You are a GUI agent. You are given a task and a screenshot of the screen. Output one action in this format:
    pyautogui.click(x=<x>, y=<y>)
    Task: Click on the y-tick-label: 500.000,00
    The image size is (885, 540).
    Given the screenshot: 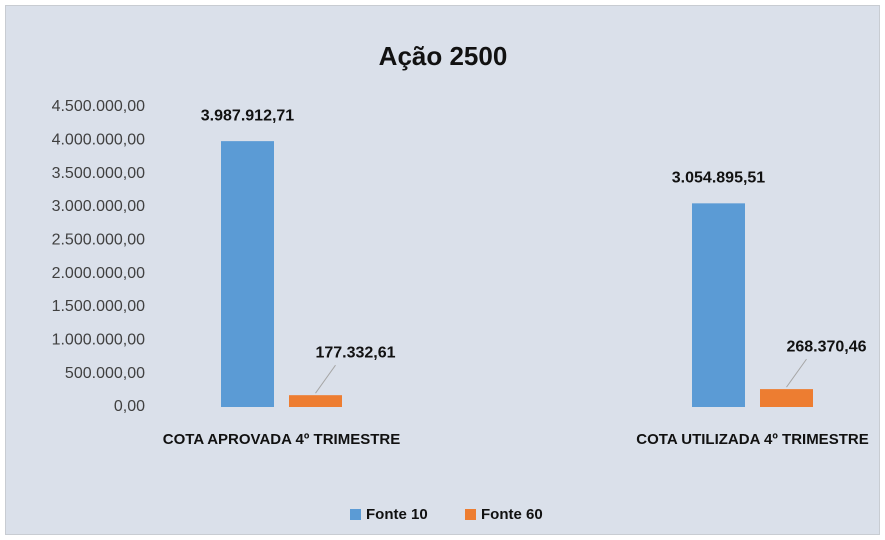 What is the action you would take?
    pyautogui.click(x=105, y=373)
    